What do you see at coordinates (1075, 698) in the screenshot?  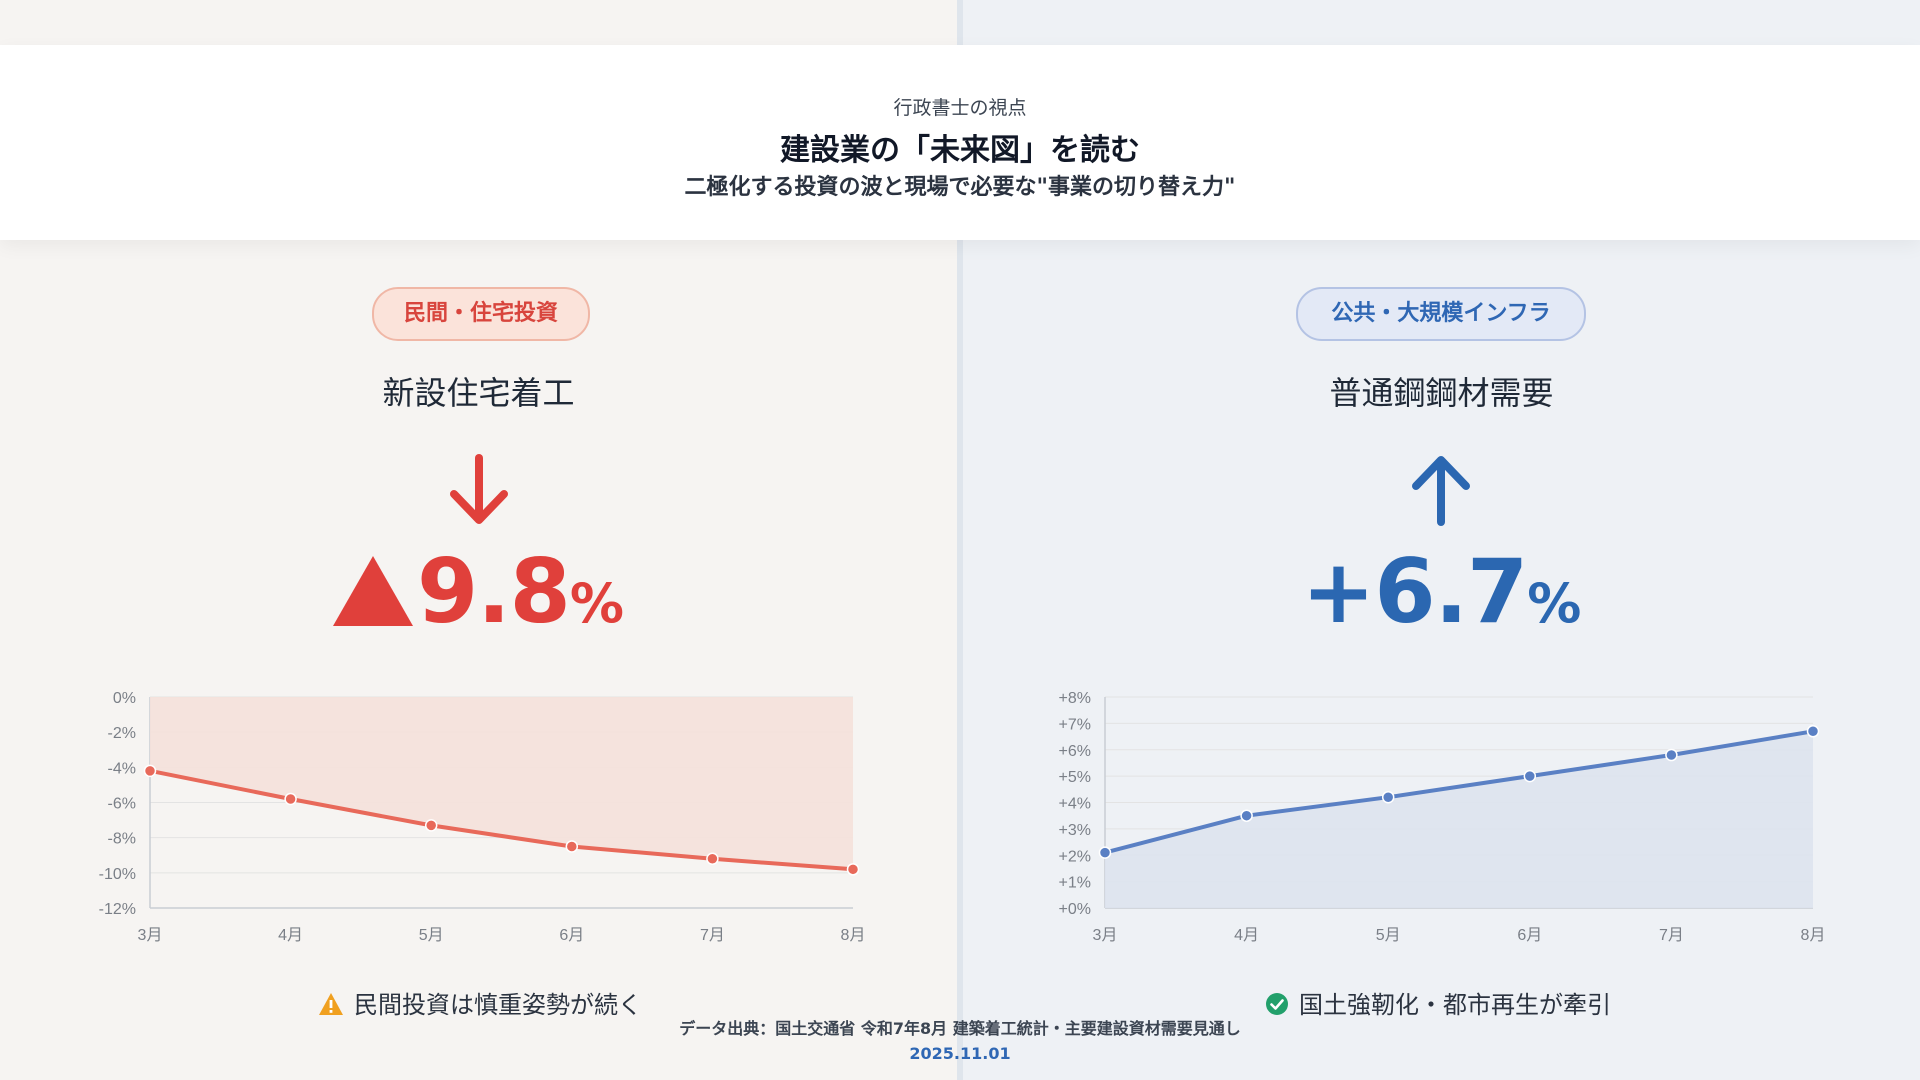 I see `y-tick-label: +8%` at bounding box center [1075, 698].